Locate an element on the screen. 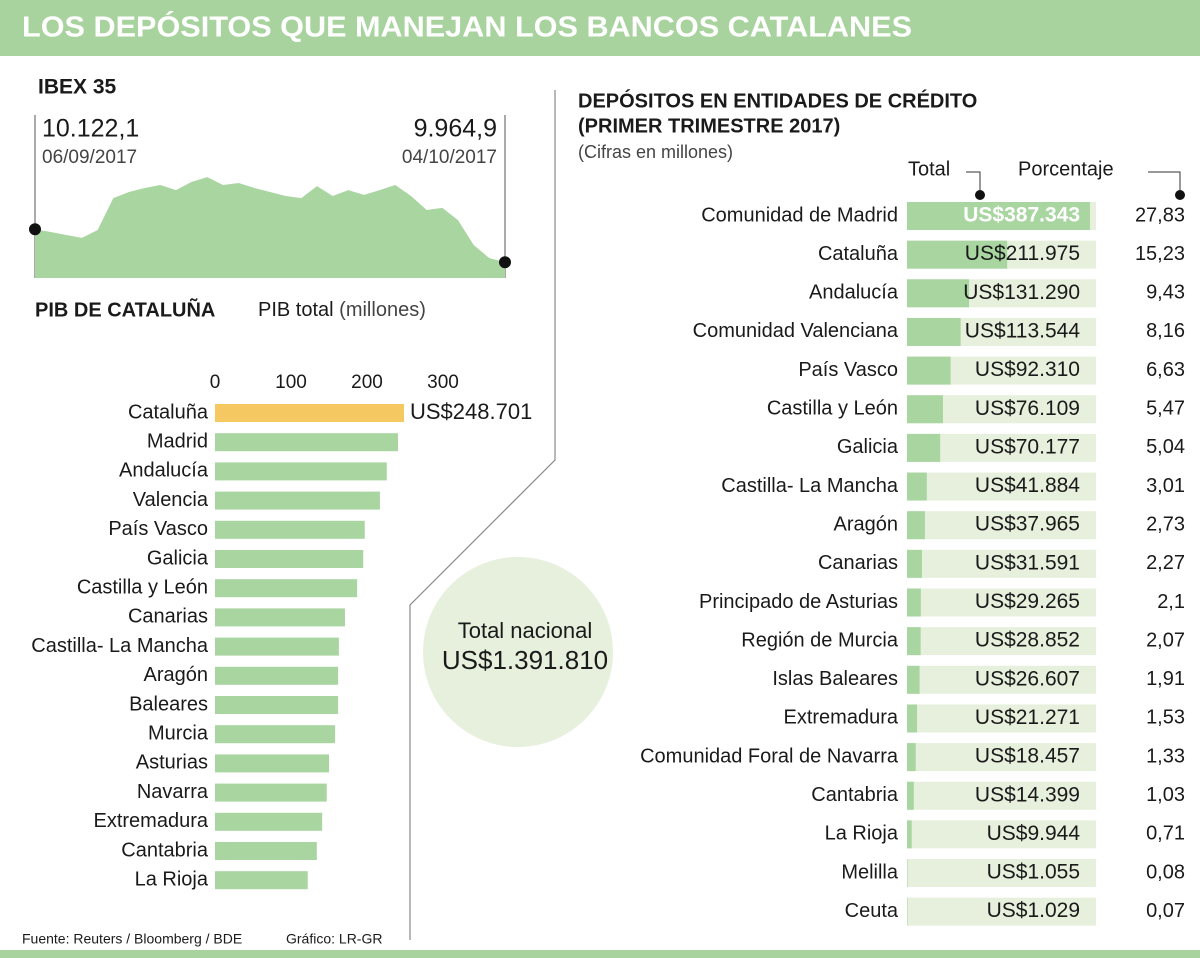 The image size is (1200, 958). category-label: Aragón is located at coordinates (176, 675).